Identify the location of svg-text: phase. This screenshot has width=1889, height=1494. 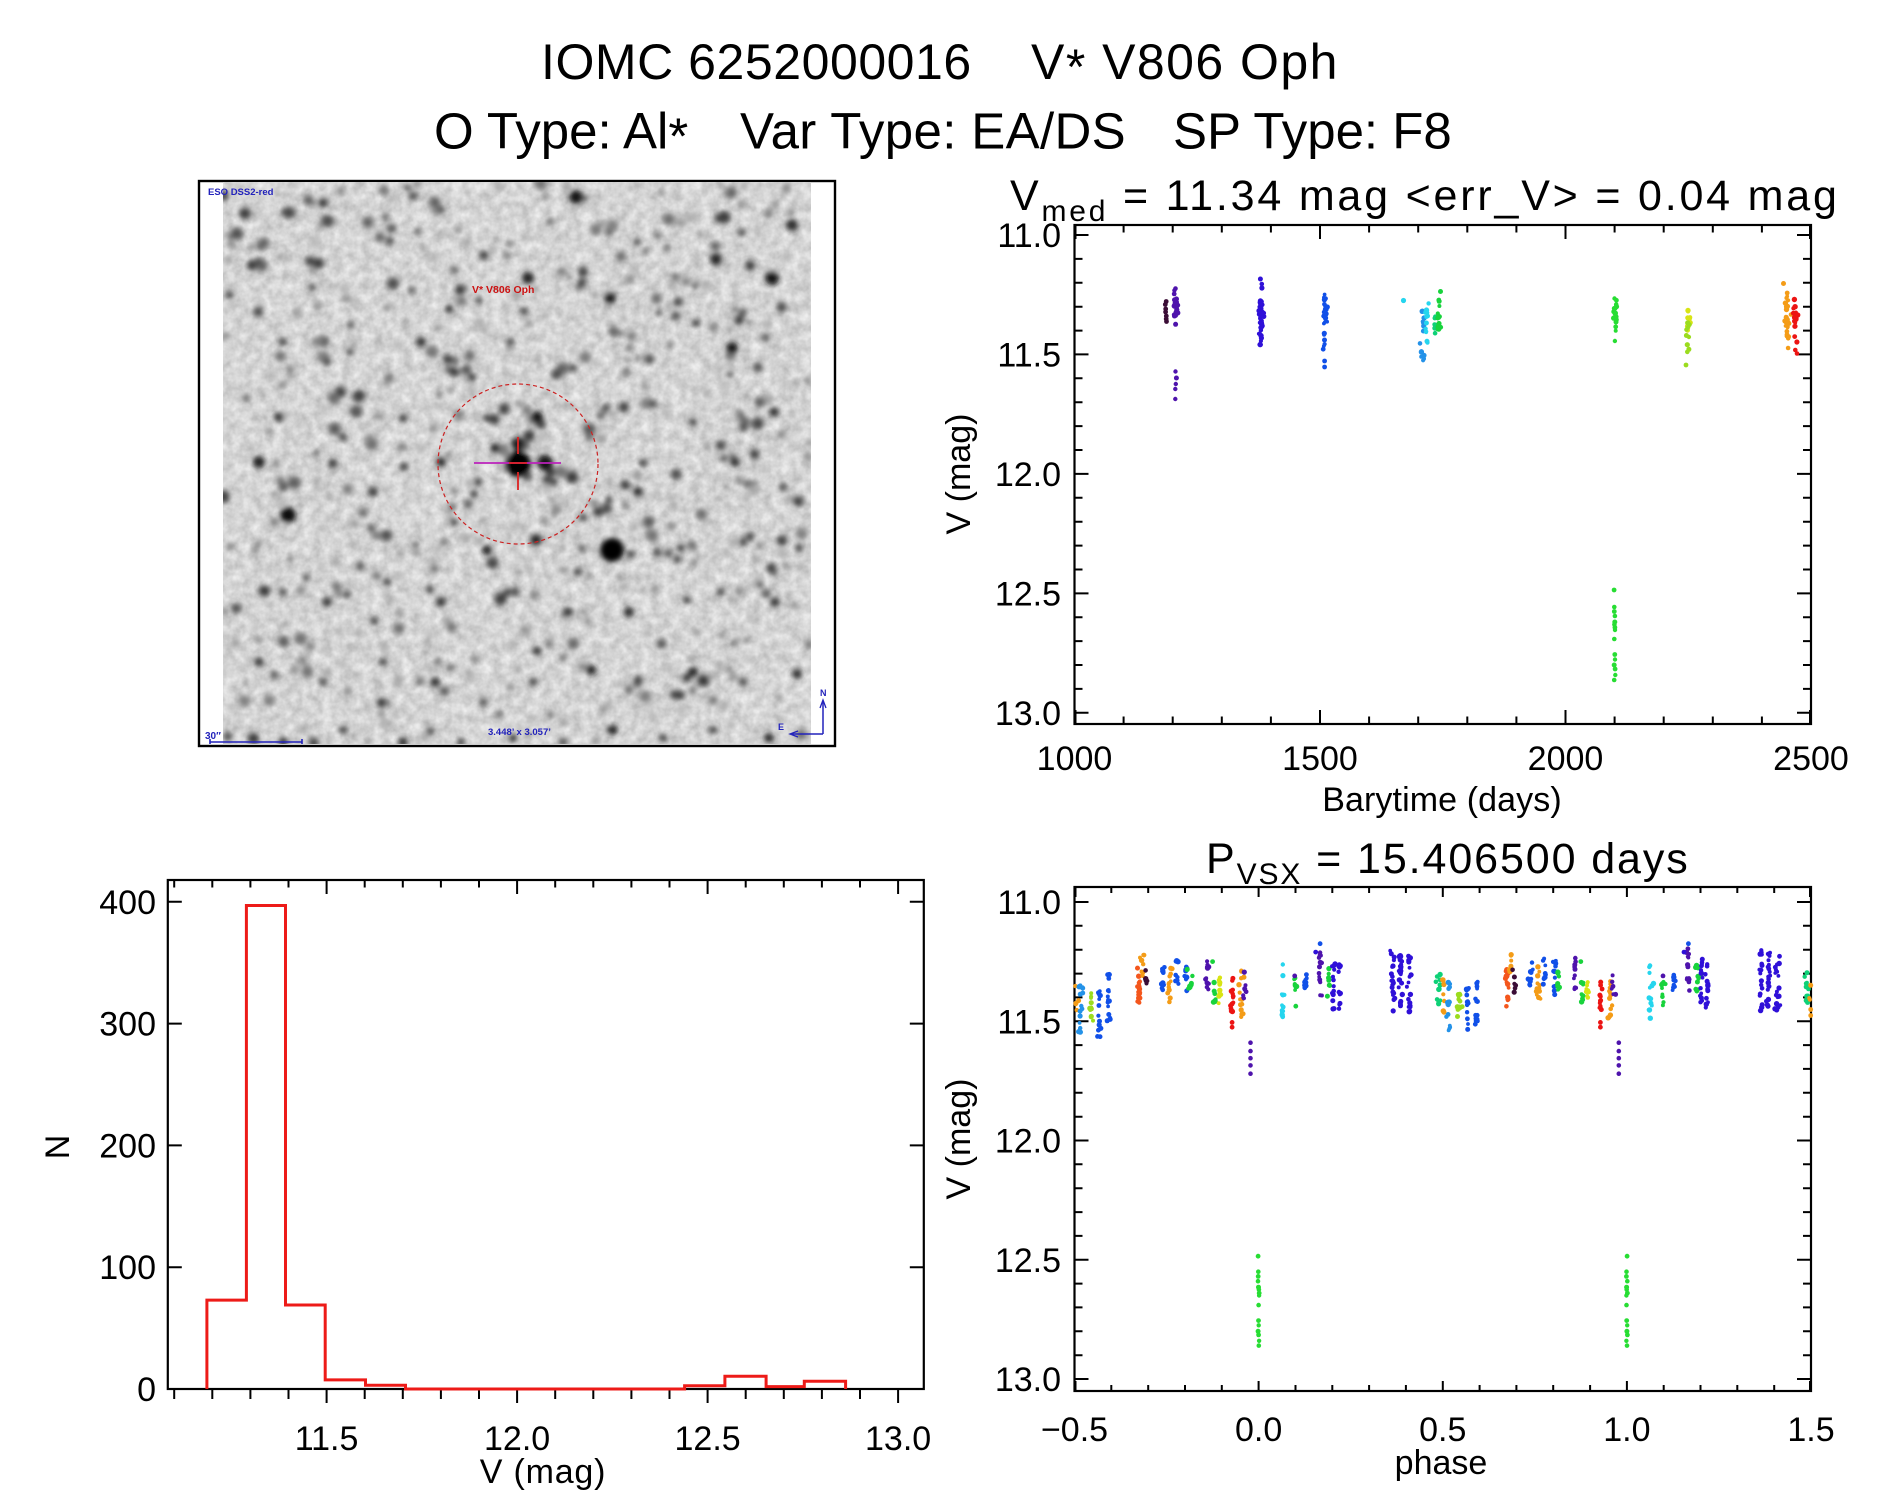
(1441, 1463).